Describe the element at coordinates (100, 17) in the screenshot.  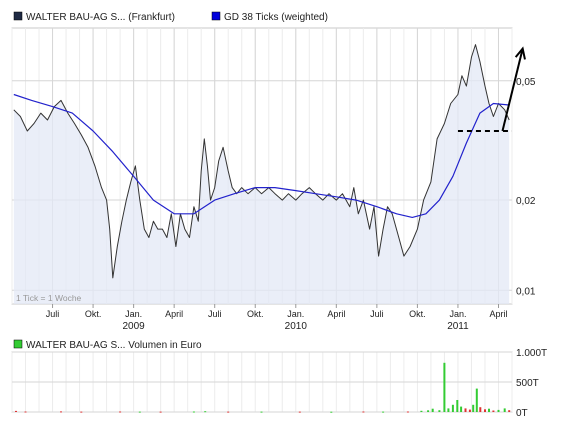
I see `legend-label-price: WALTER BAU-AG S... (Frankfurt)` at that location.